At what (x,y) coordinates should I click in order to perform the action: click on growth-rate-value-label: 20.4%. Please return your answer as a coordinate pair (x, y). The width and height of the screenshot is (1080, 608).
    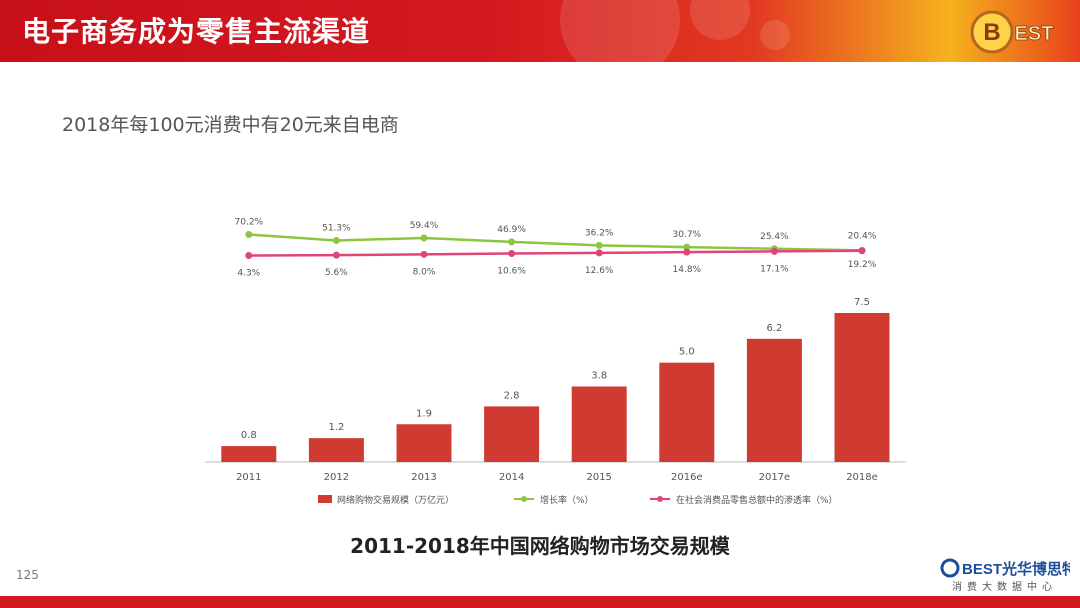
    Looking at the image, I should click on (862, 236).